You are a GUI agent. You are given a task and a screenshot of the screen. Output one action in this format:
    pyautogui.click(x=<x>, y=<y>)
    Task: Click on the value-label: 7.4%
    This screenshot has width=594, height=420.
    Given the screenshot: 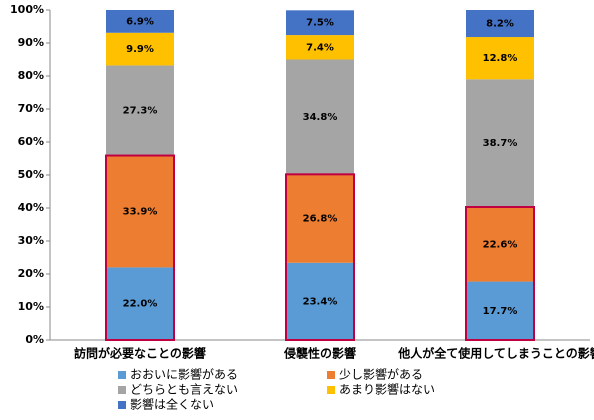 What is the action you would take?
    pyautogui.click(x=320, y=47)
    